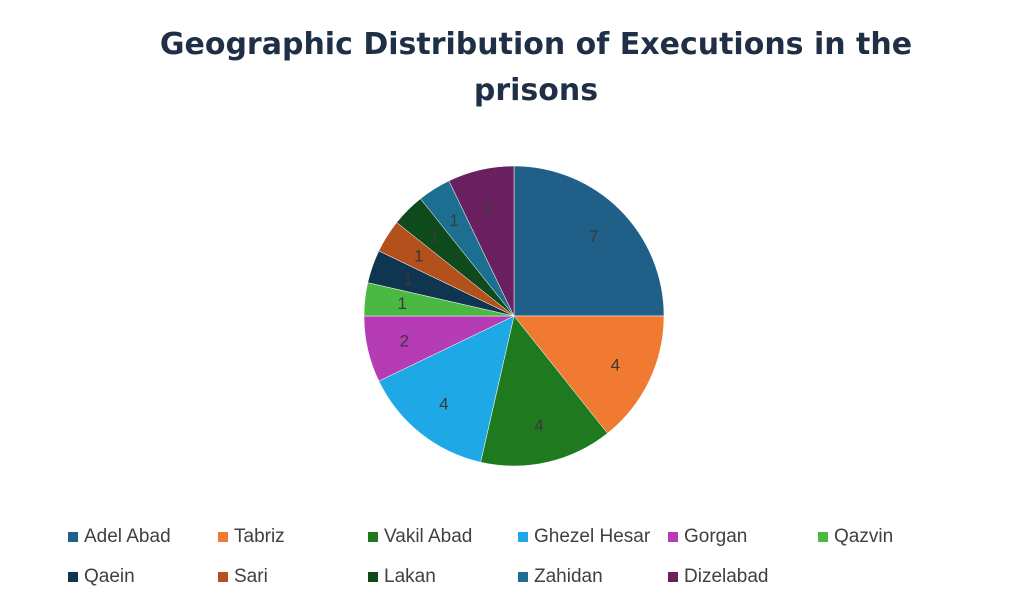 Image resolution: width=1024 pixels, height=608 pixels. Describe the element at coordinates (589, 374) in the screenshot. I see `pie-slice-tabriz` at that location.